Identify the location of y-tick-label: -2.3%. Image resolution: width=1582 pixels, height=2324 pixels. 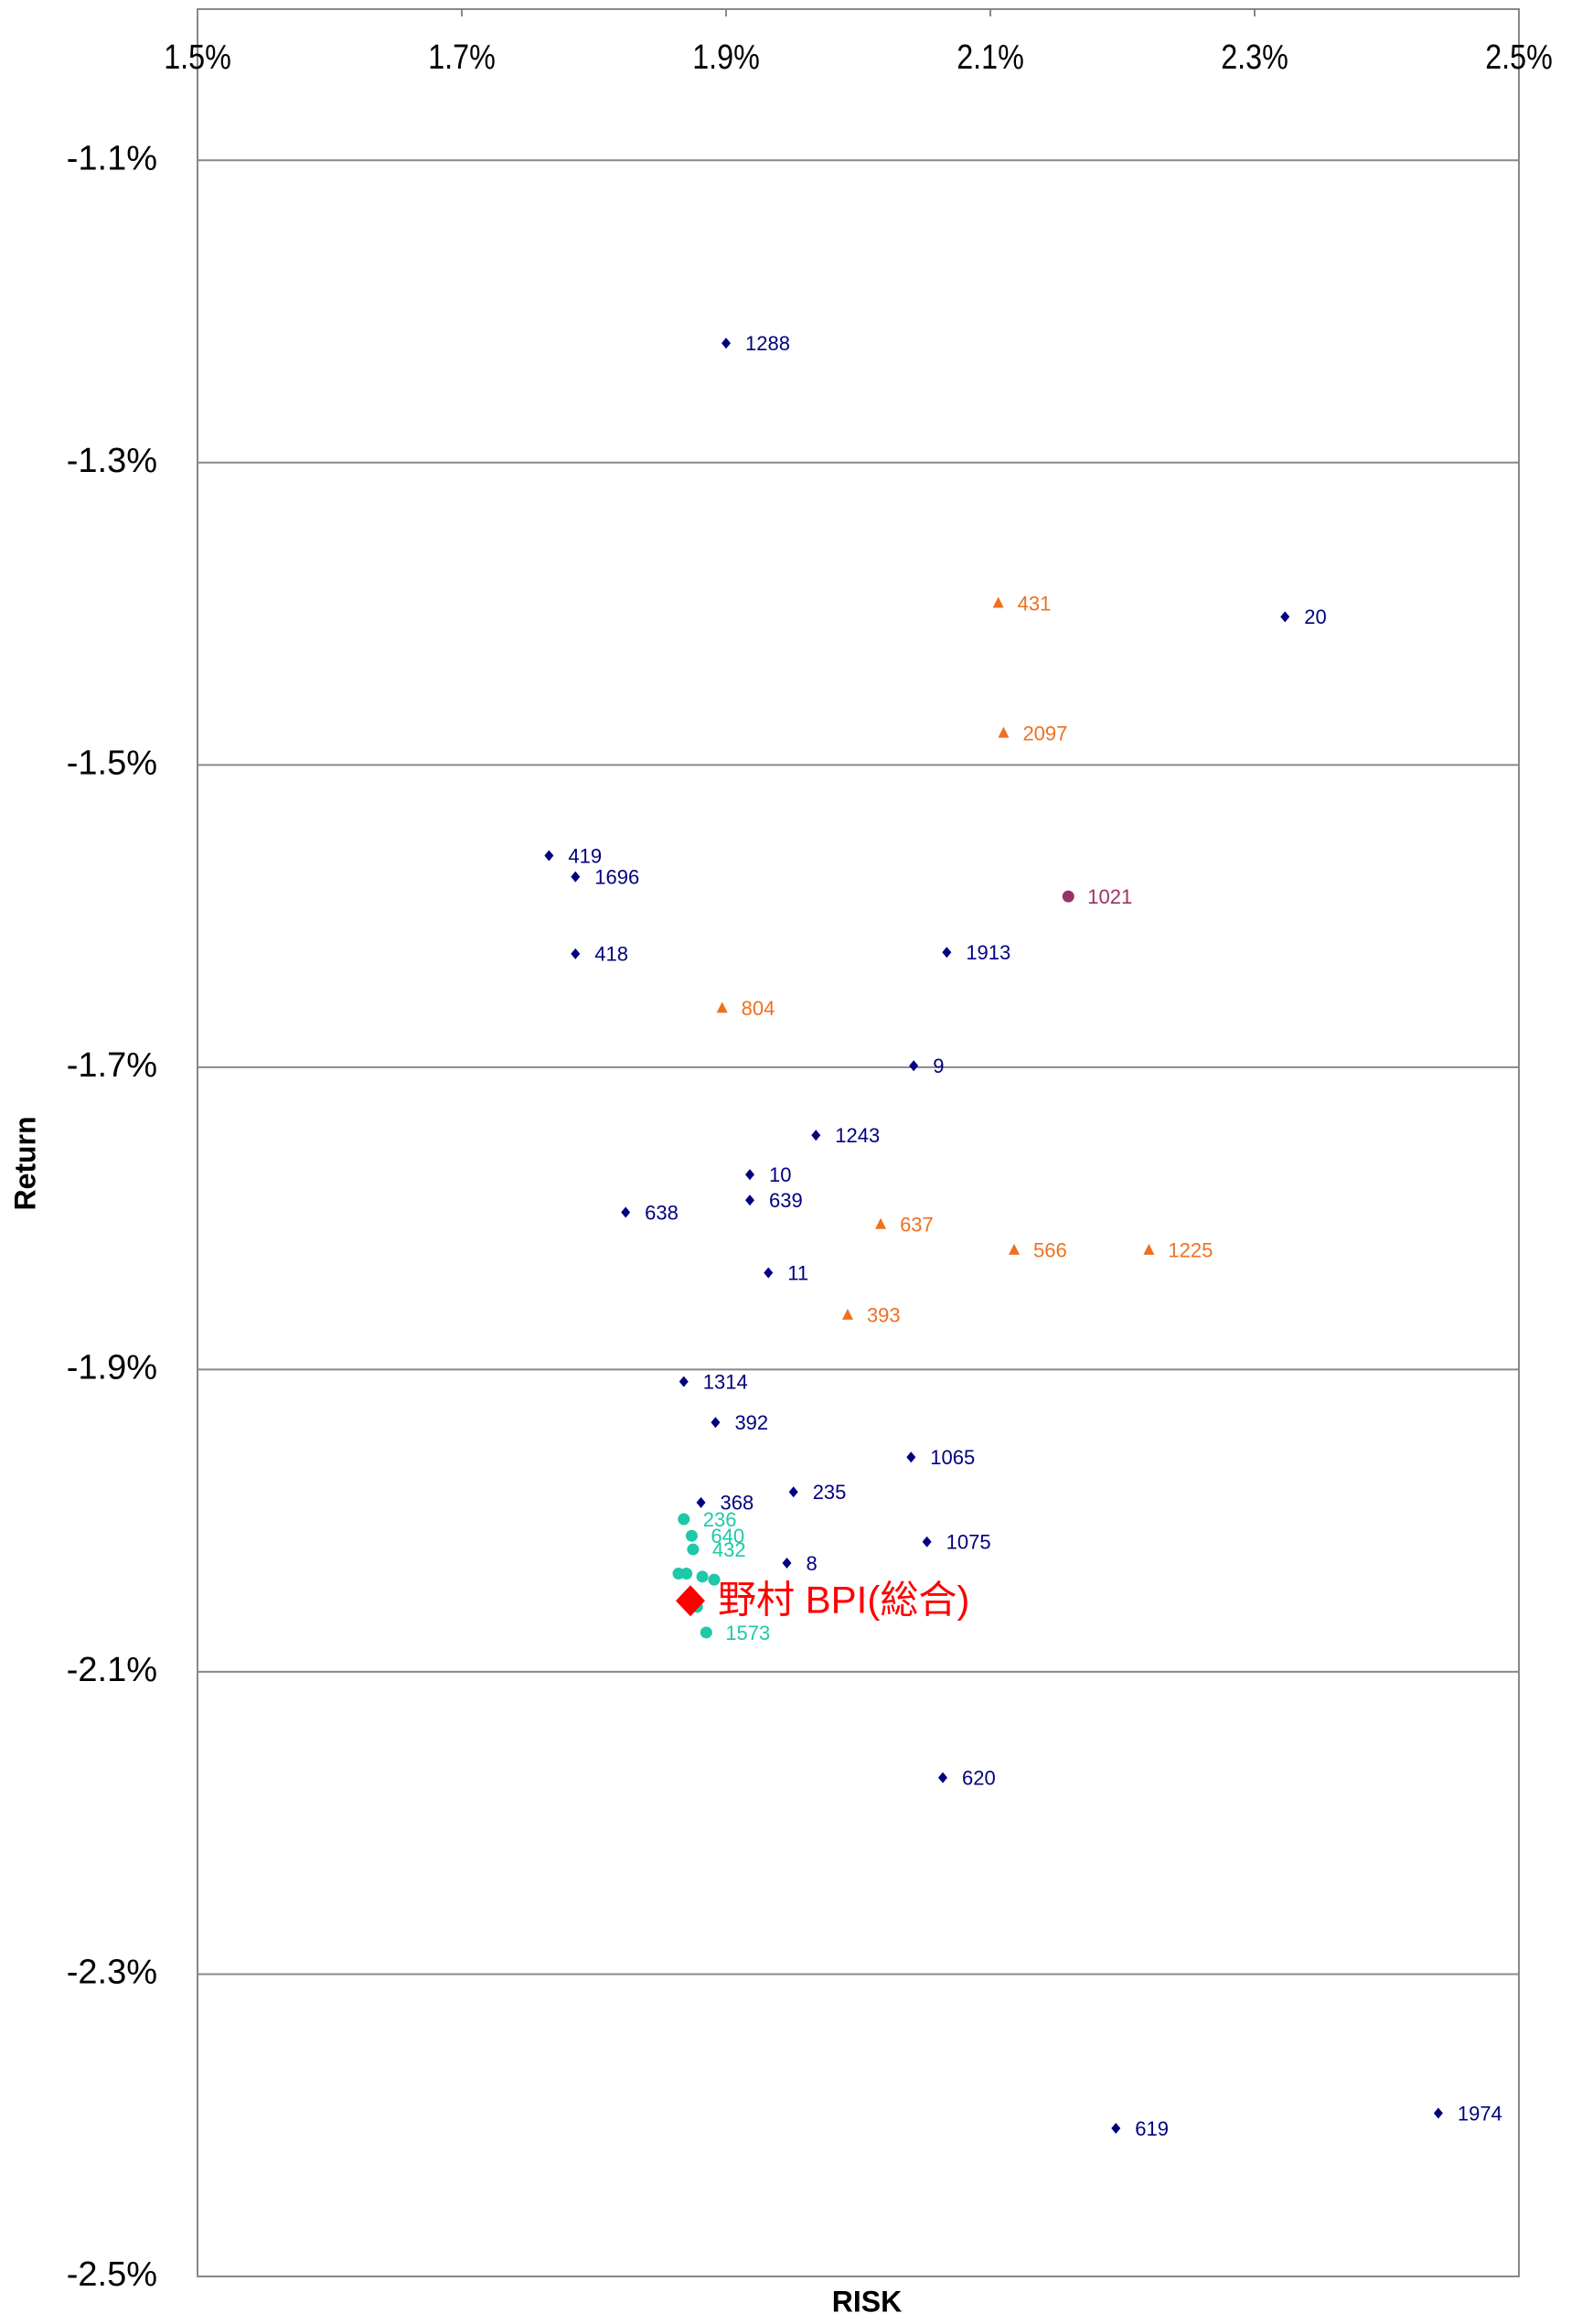
(112, 1972).